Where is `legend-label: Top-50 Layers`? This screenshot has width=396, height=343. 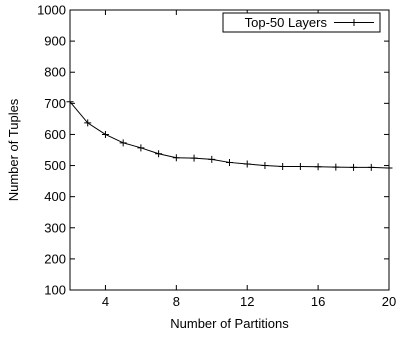
legend-label: Top-50 Layers is located at coordinates (286, 22).